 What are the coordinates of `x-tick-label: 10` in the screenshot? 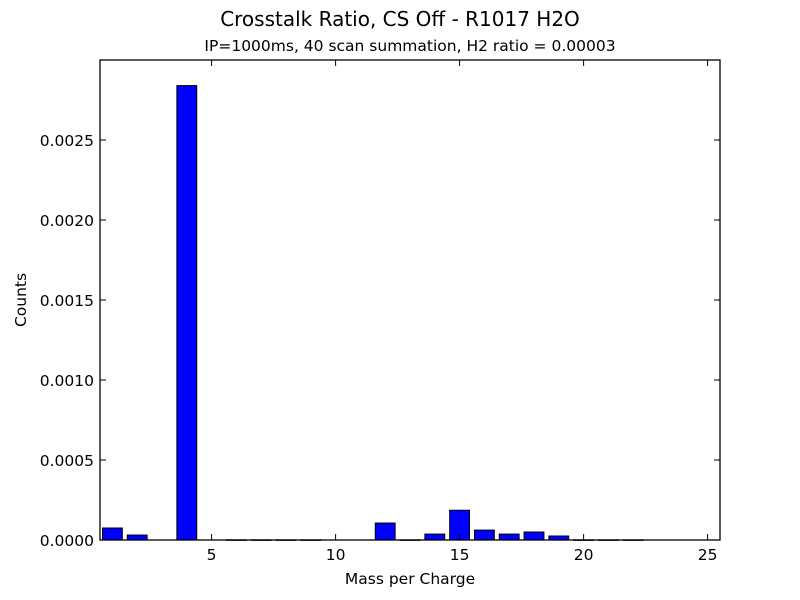 It's located at (336, 555).